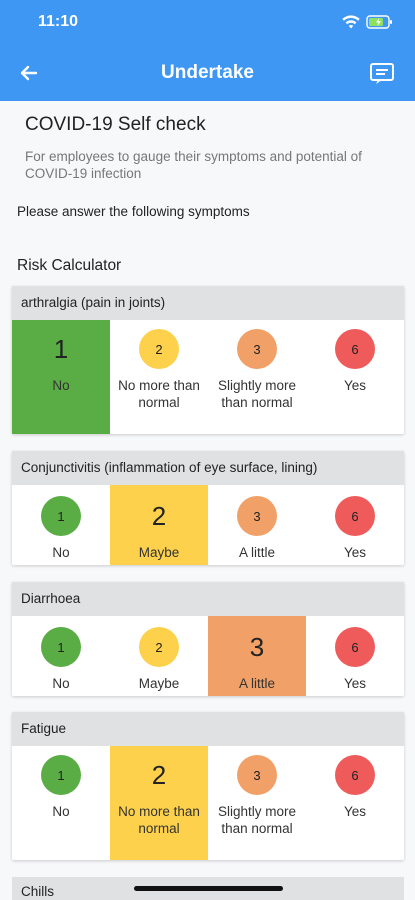 The image size is (415, 900). I want to click on battery-icon, so click(379, 22).